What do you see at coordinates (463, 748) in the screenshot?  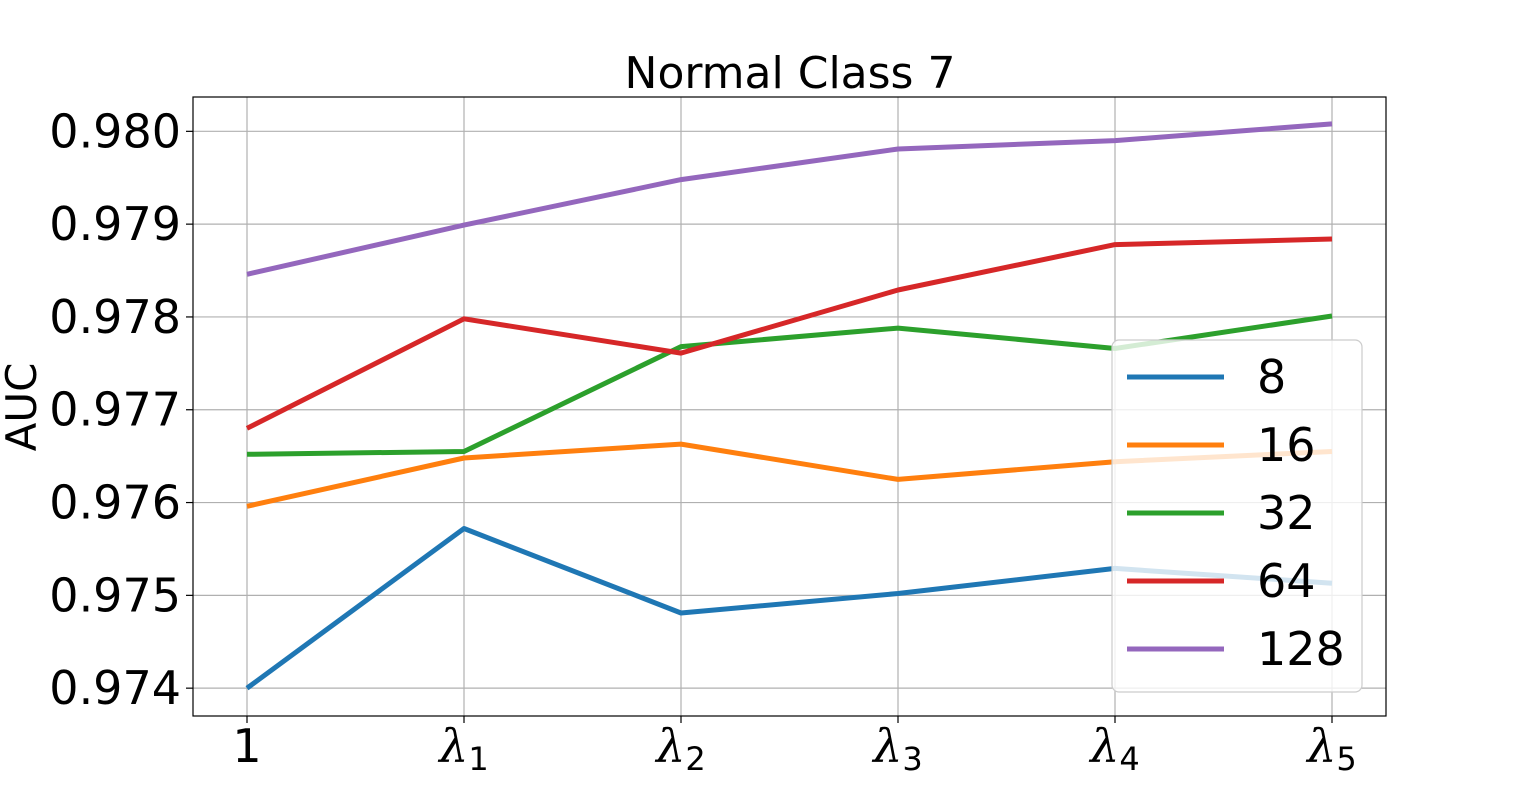 I see `x-tick-label: λ1` at bounding box center [463, 748].